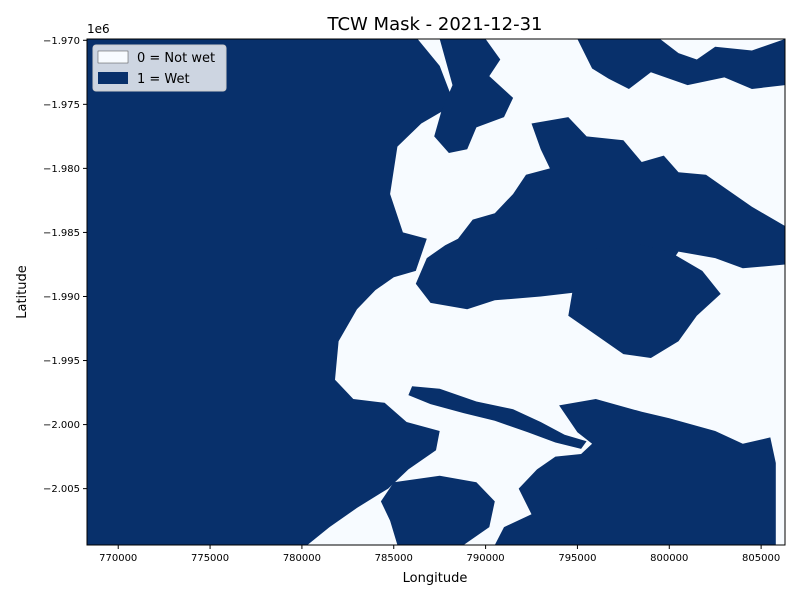  Describe the element at coordinates (61, 489) in the screenshot. I see `y-tick-label: −2.005` at that location.